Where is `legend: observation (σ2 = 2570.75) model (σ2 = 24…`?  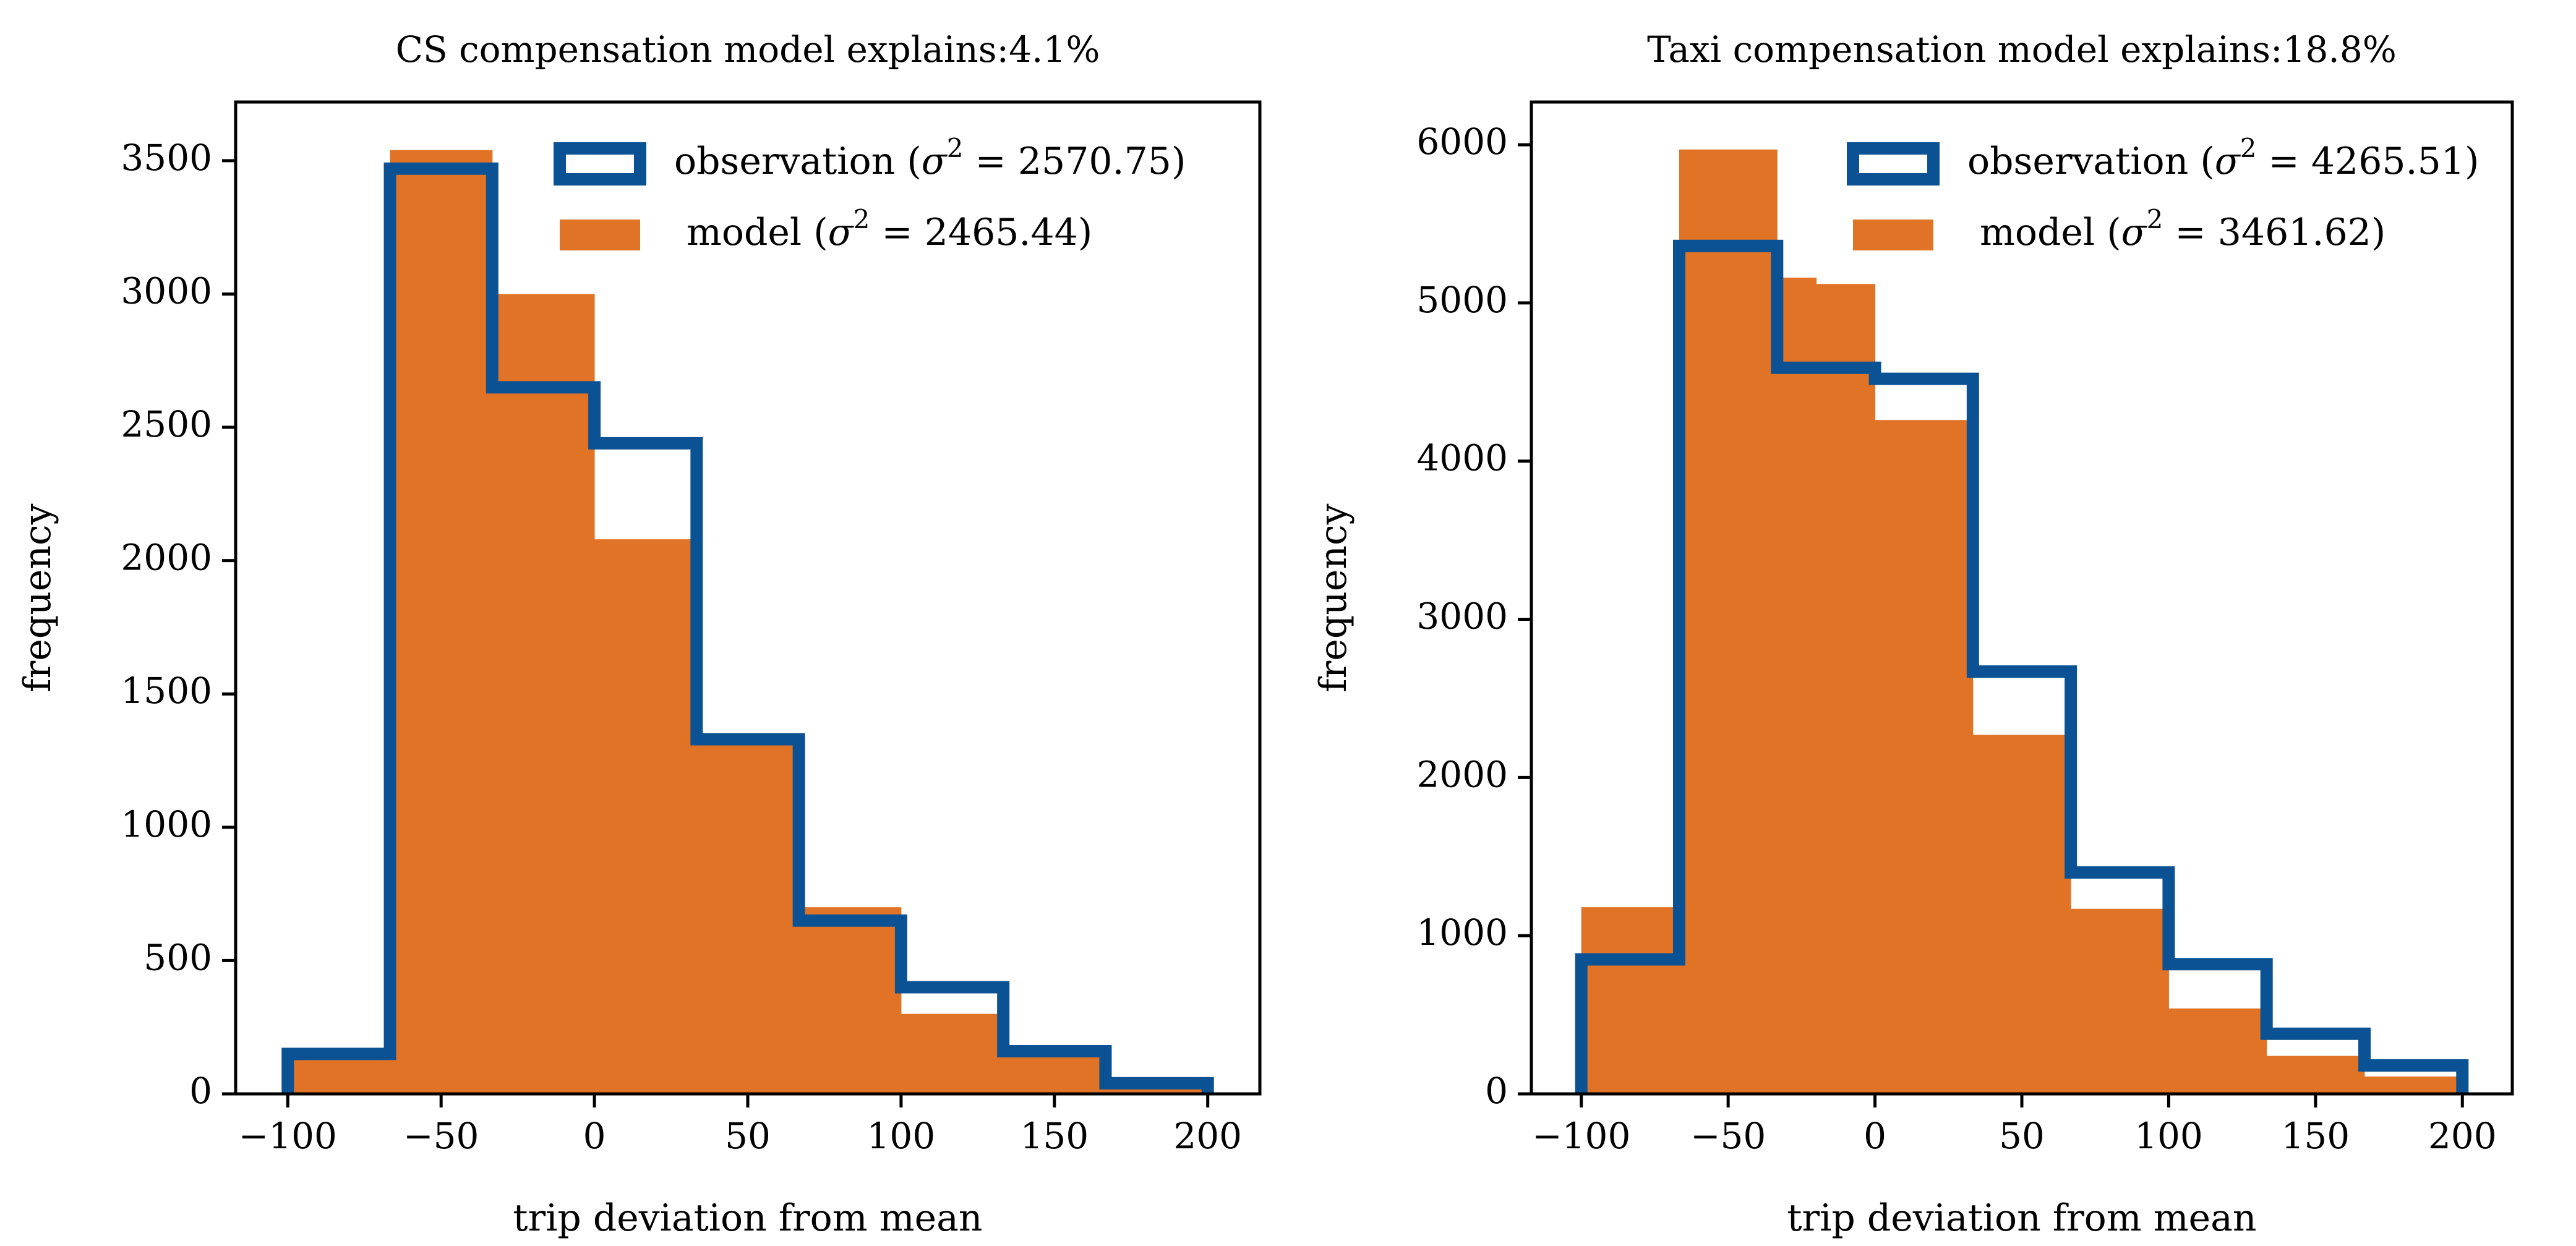
legend: observation (σ2 = 2570.75) model (σ2 = 24… is located at coordinates (870, 193).